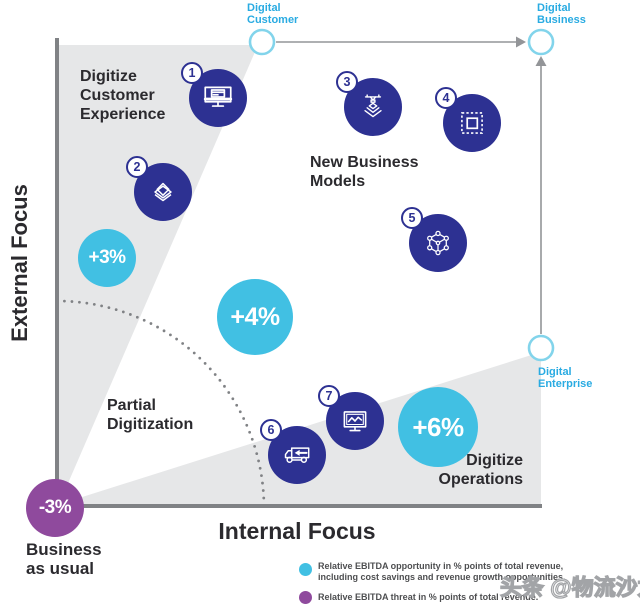 The height and width of the screenshot is (612, 640). Describe the element at coordinates (271, 430) in the screenshot. I see `marker-6-number: 6` at that location.